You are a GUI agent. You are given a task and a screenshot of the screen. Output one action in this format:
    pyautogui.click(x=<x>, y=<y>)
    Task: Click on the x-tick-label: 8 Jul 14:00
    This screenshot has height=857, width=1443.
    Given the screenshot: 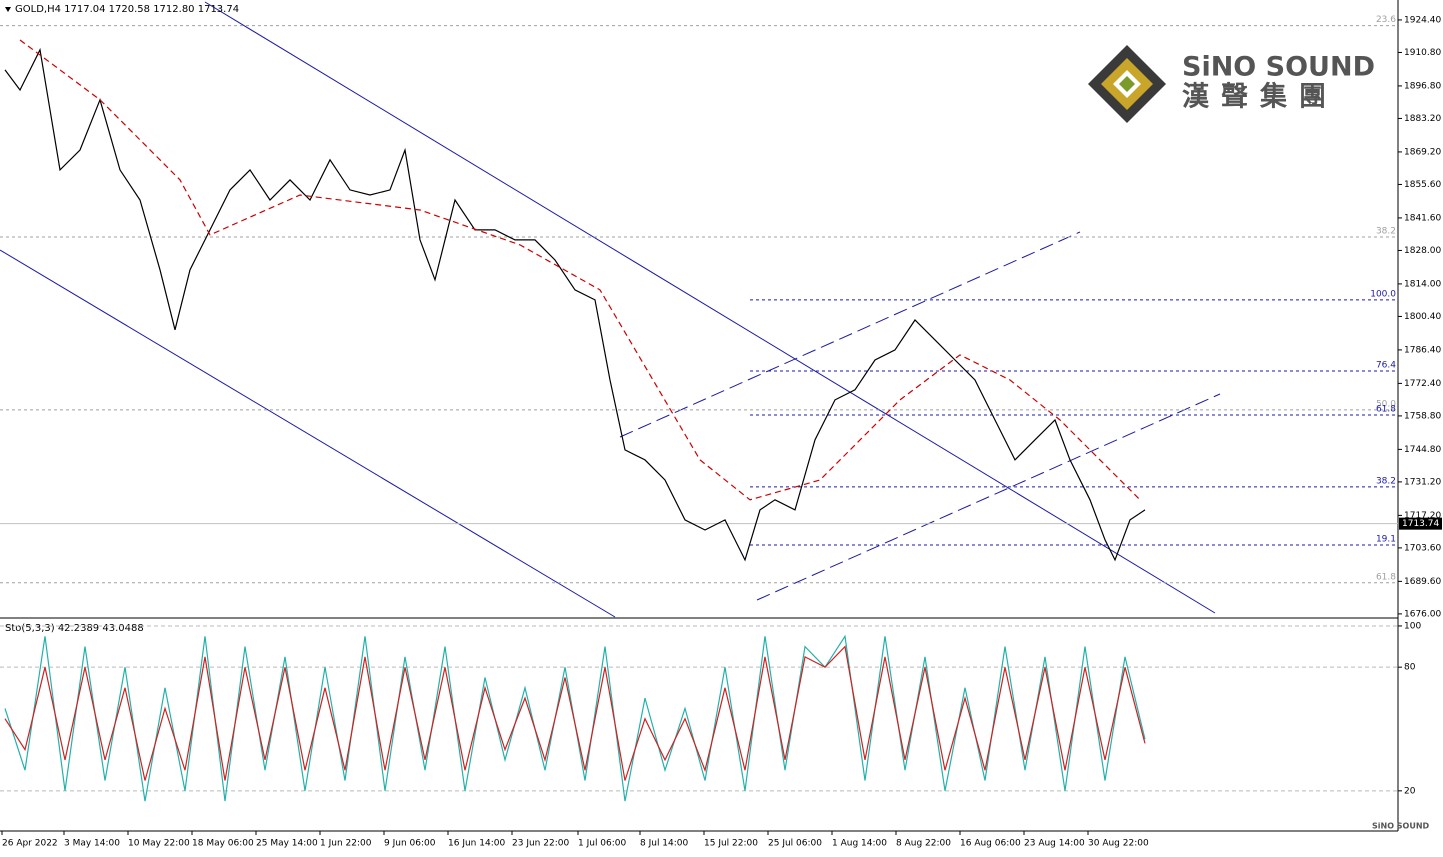 What is the action you would take?
    pyautogui.click(x=664, y=844)
    